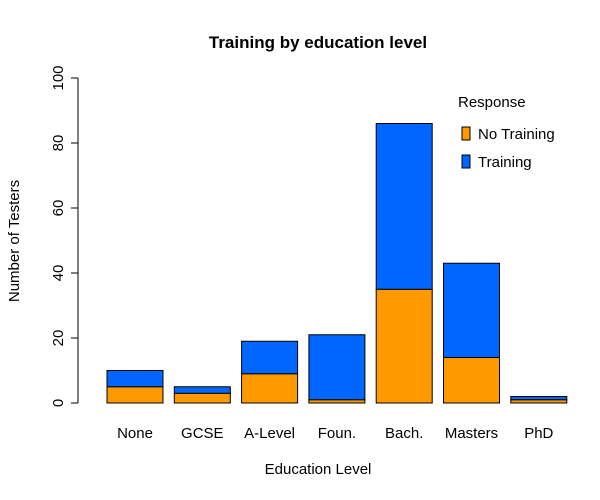 This screenshot has height=500, width=600. I want to click on bar-none-training, so click(135, 379).